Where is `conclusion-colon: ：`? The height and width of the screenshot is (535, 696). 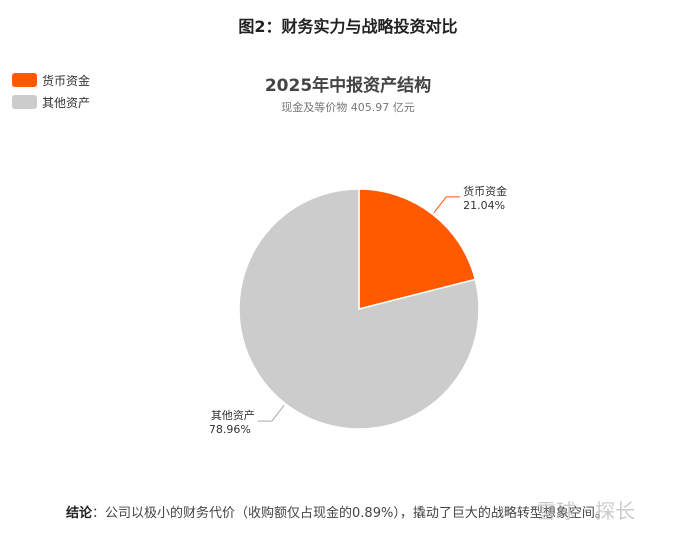
conclusion-colon: ： is located at coordinates (99, 513).